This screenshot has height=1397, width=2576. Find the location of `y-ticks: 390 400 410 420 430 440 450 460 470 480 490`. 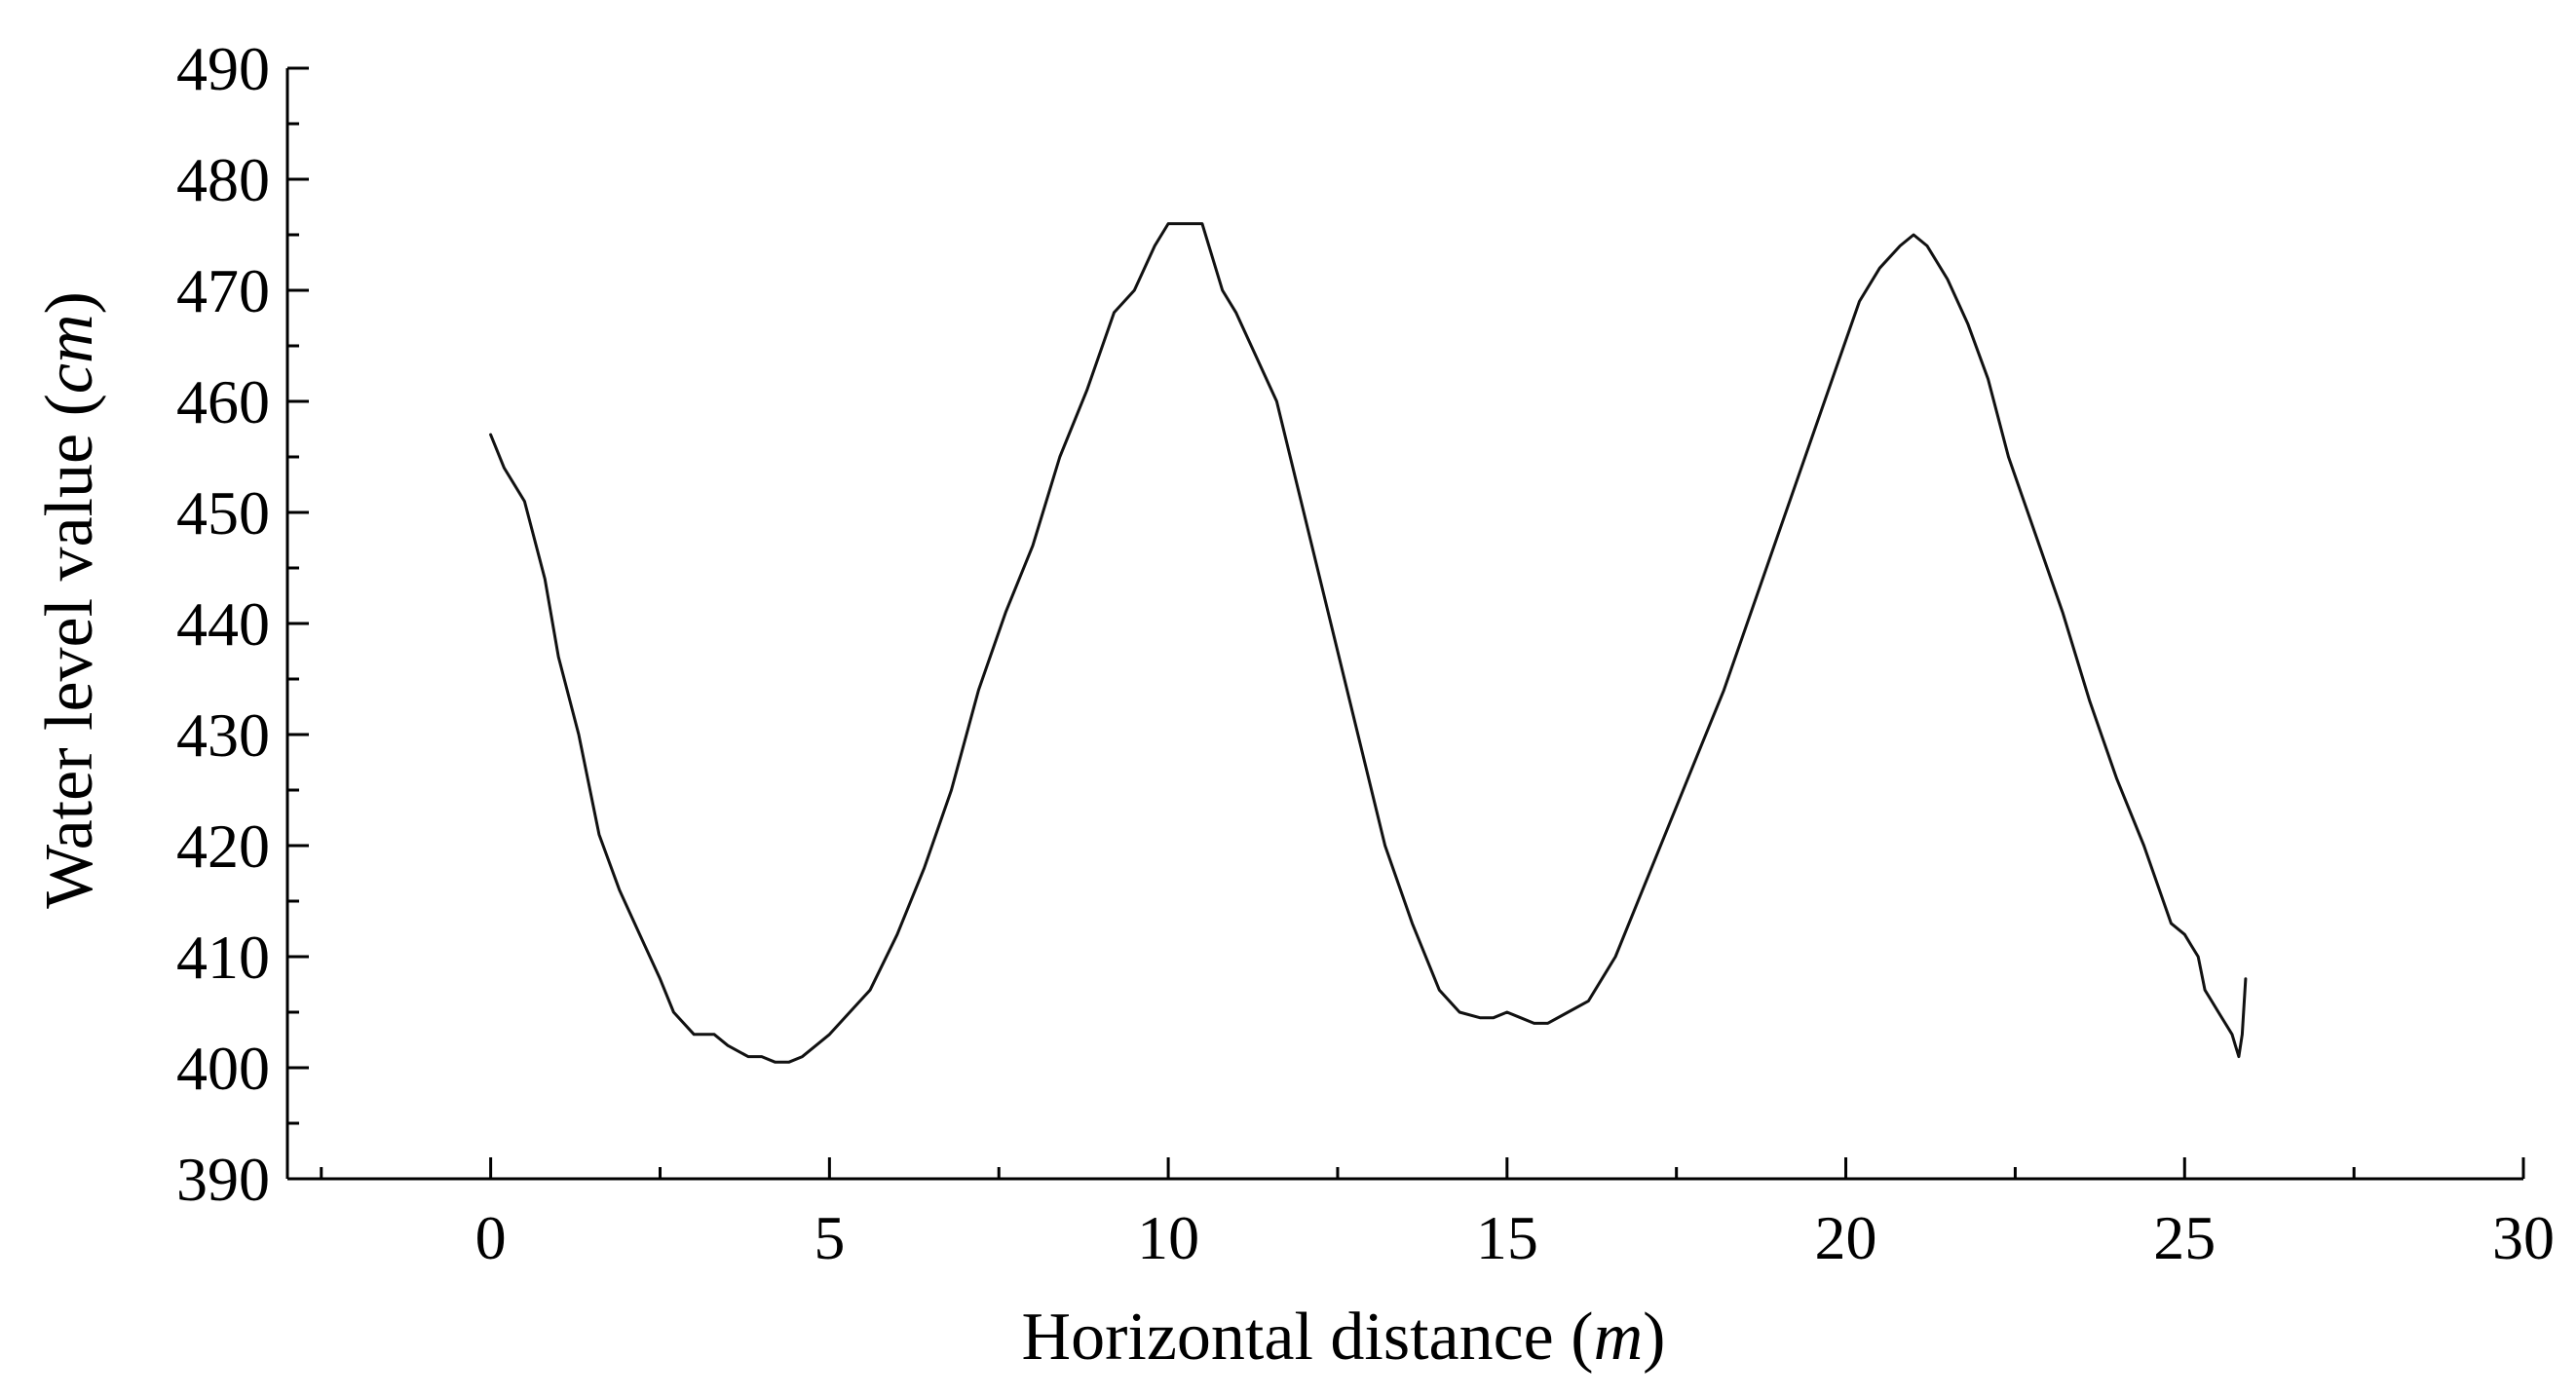

y-ticks: 390 400 410 420 430 440 450 460 470 480 490 is located at coordinates (242, 624).